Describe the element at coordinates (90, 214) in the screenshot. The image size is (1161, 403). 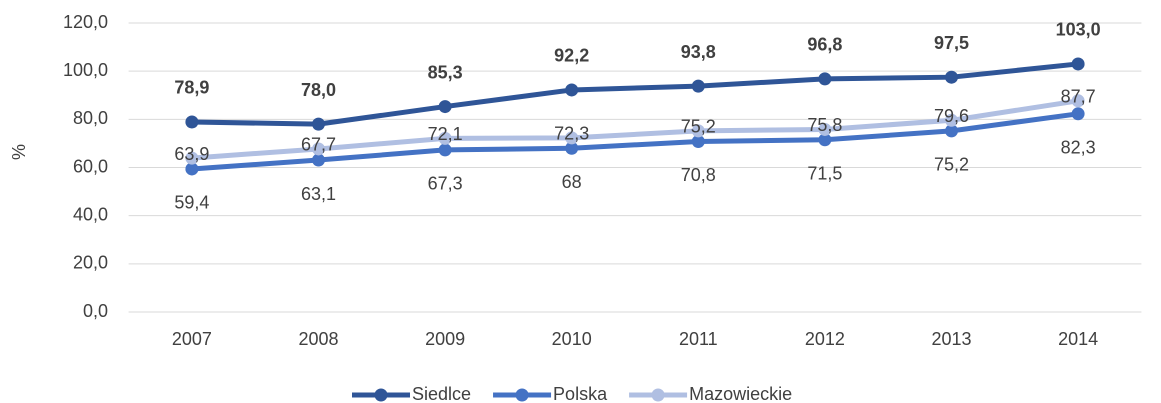
I see `y-tick-label: 40,0` at that location.